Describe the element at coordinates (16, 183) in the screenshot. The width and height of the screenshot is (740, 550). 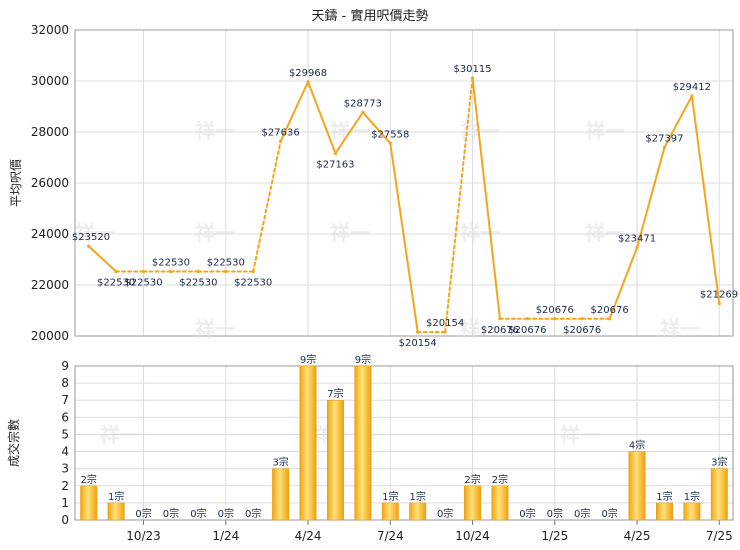
I see `price-y-label: 平均呎價` at that location.